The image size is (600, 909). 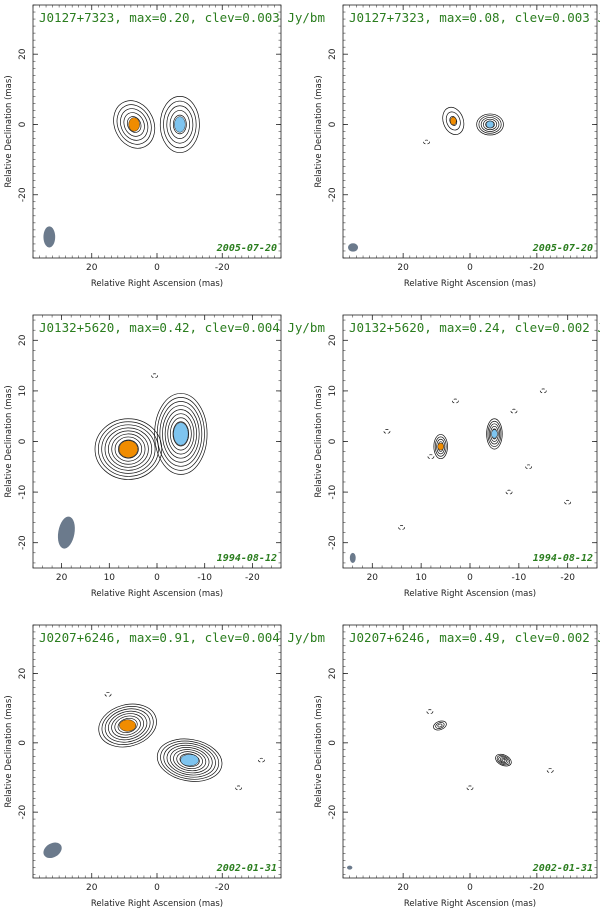 What do you see at coordinates (246, 868) in the screenshot?
I see `epoch-date: 2002-01-31` at bounding box center [246, 868].